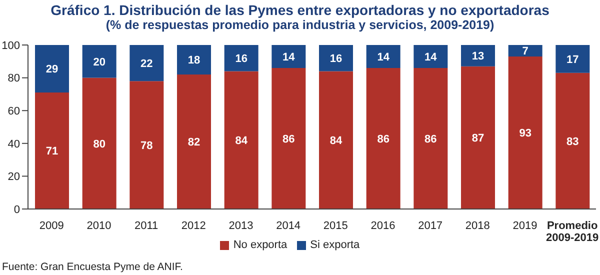 The height and width of the screenshot is (275, 600). What do you see at coordinates (288, 226) in the screenshot?
I see `x-tick-label: 2014` at bounding box center [288, 226].